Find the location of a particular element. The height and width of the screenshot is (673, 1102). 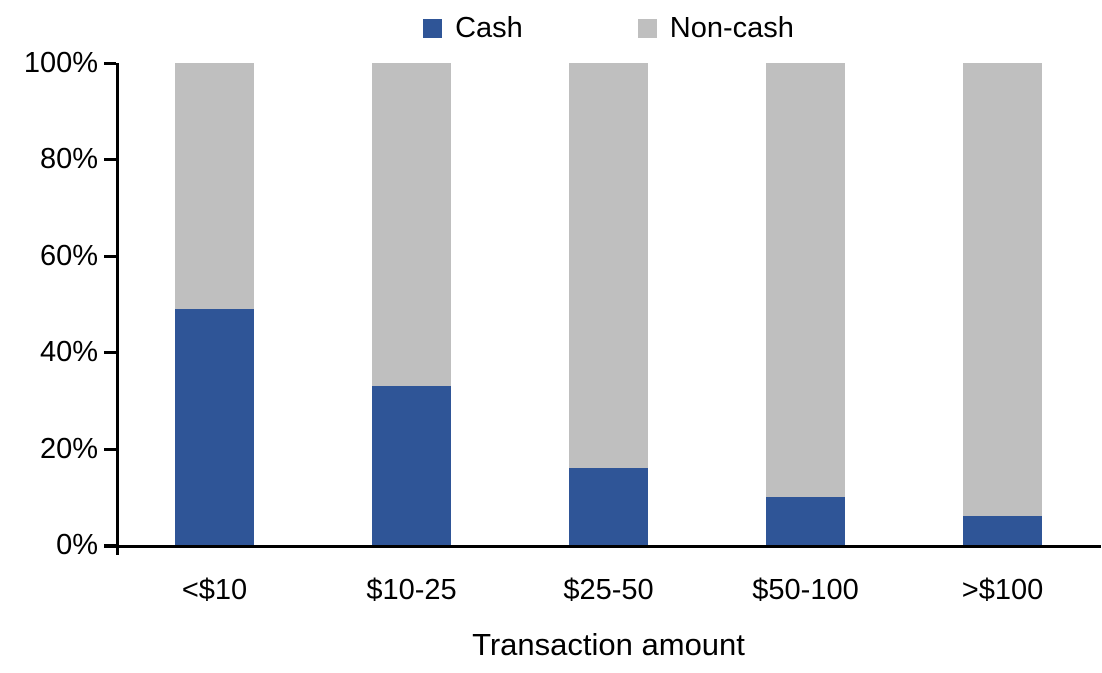

x-tick-label-1: $10-25 is located at coordinates (411, 590).